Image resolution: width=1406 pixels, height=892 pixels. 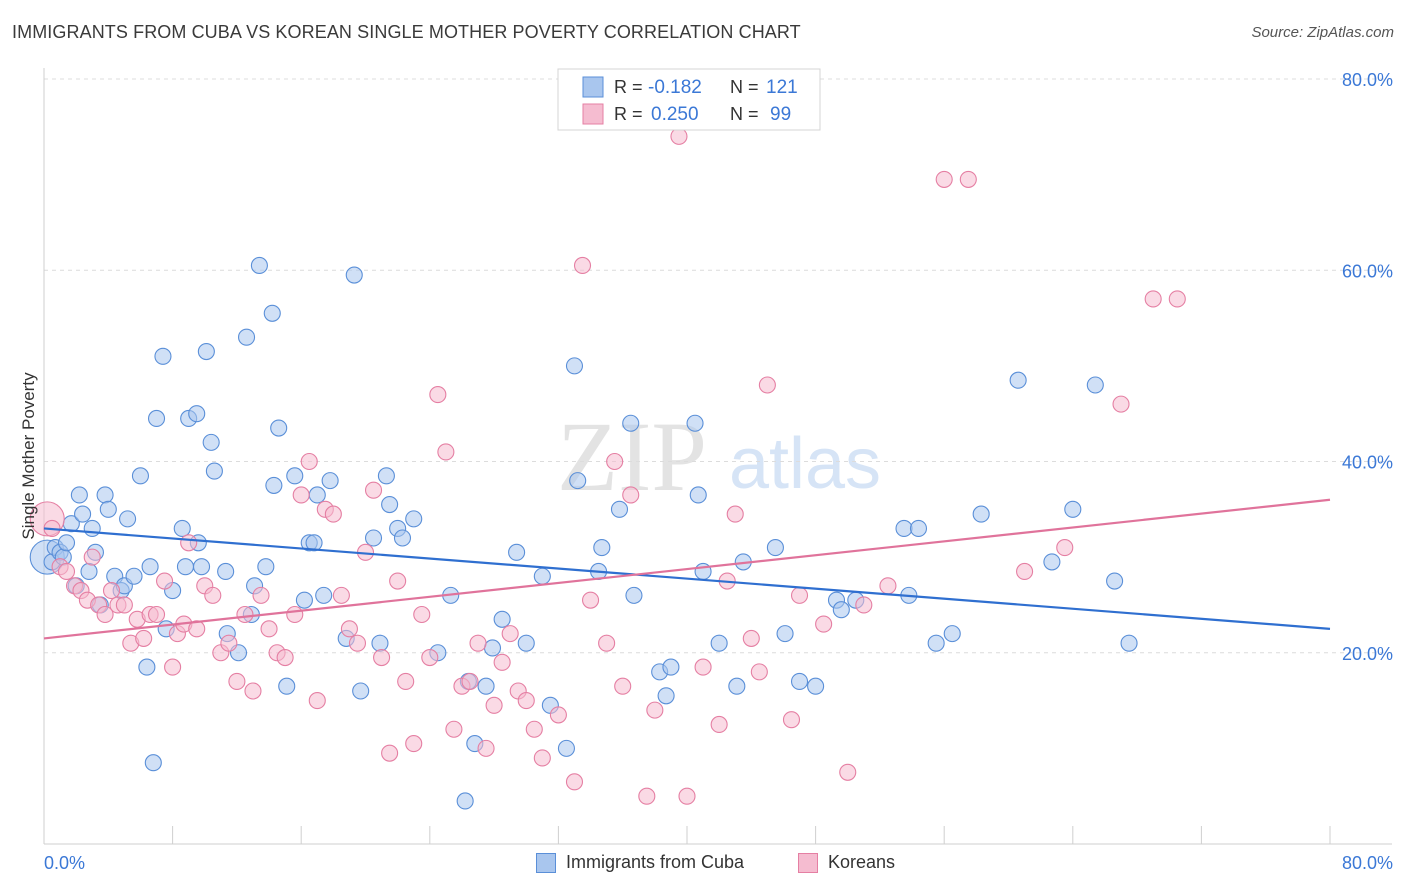 What do you see at coordinates (1367, 654) in the screenshot?
I see `y-tick-label: 20.0%` at bounding box center [1367, 654].